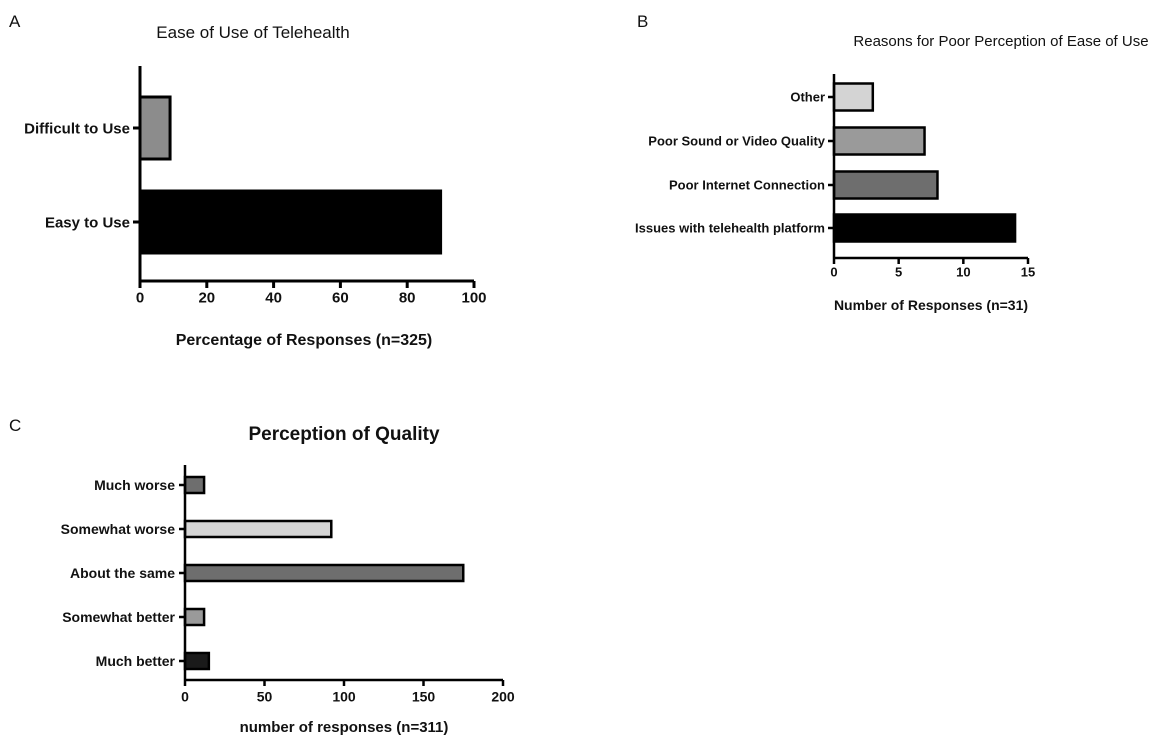 Image resolution: width=1164 pixels, height=737 pixels. Describe the element at coordinates (503, 696) in the screenshot. I see `panel-c-x-tick-label: 200` at that location.